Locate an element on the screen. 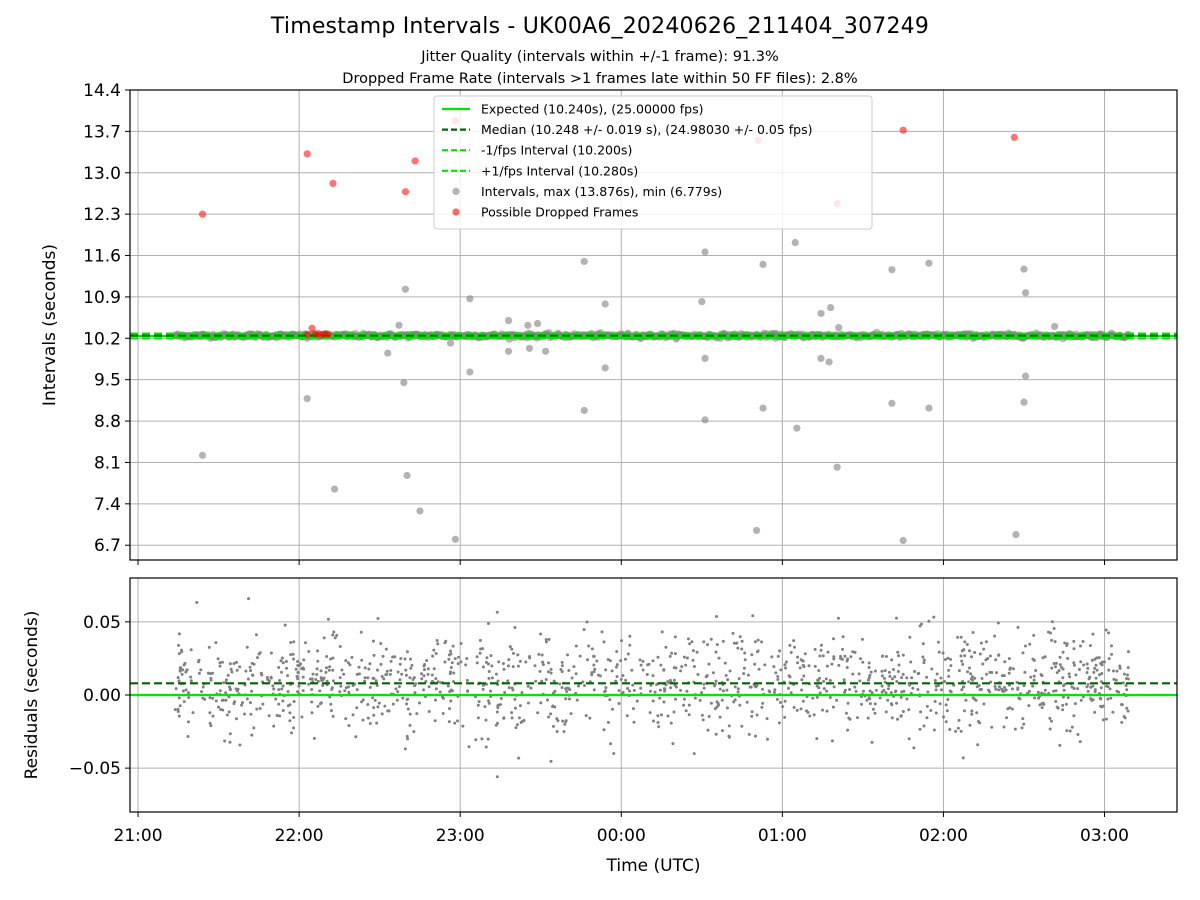 The width and height of the screenshot is (1200, 900). intervals-y-tick-label: 6.7 is located at coordinates (107, 546).